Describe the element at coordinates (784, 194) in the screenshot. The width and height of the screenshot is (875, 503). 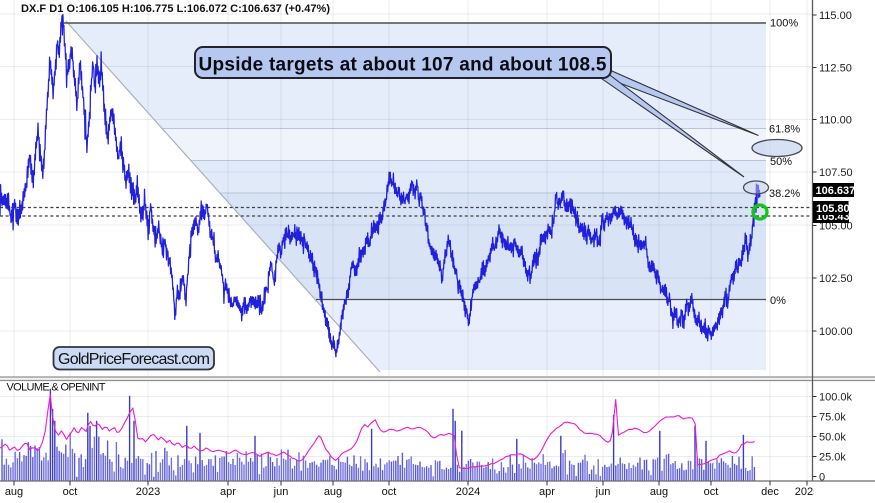
I see `svg-text: 38.2%` at that location.